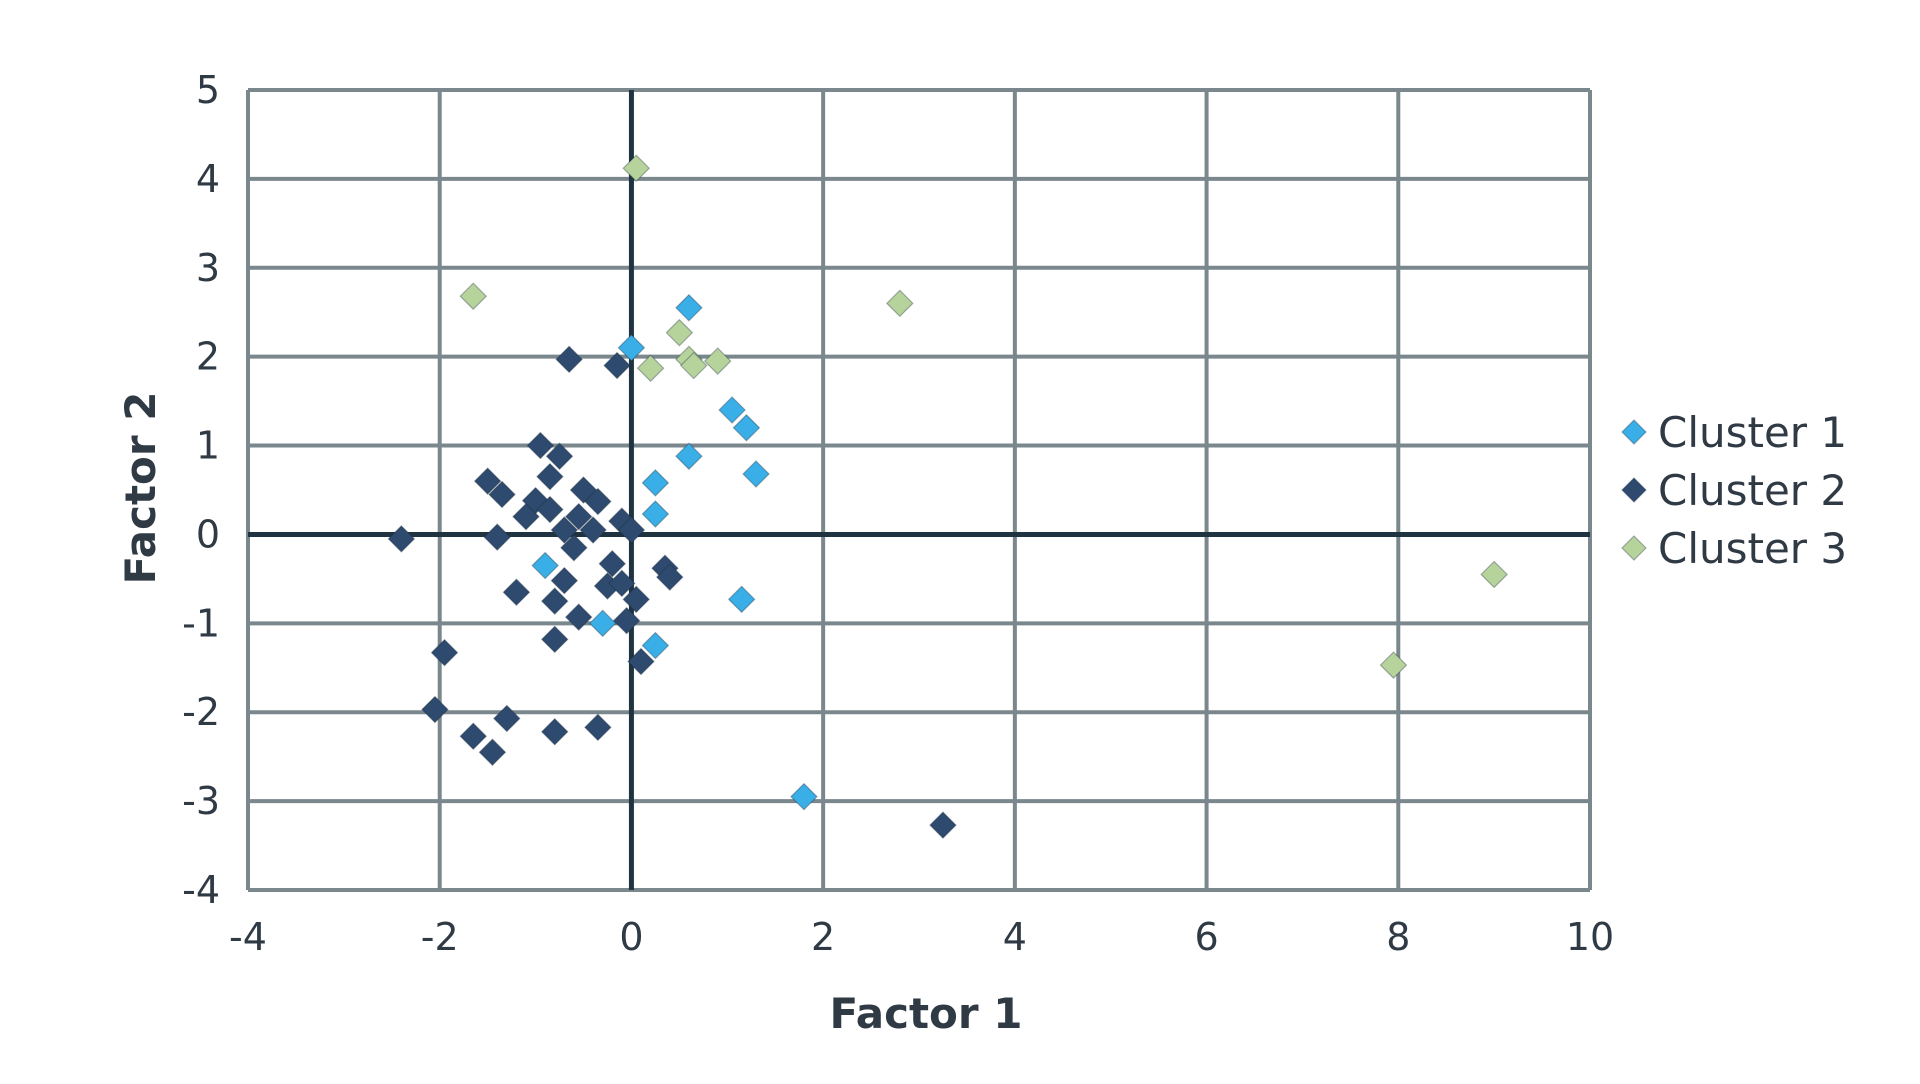  What do you see at coordinates (926, 1013) in the screenshot?
I see `x-axis-title: Factor 1` at bounding box center [926, 1013].